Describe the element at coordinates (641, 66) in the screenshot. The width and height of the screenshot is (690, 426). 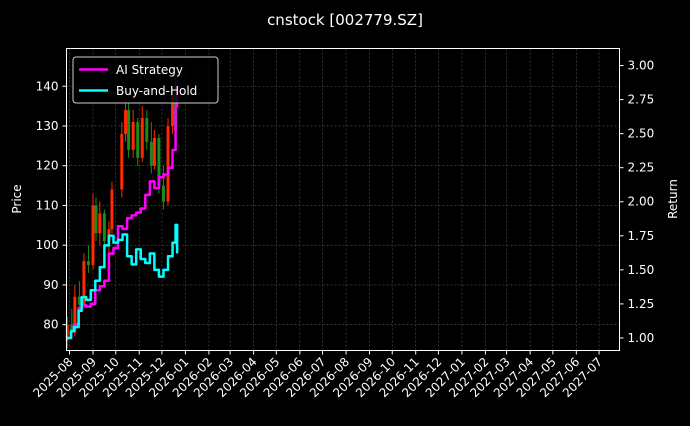
I see `y2-tick-label: 3.00` at that location.